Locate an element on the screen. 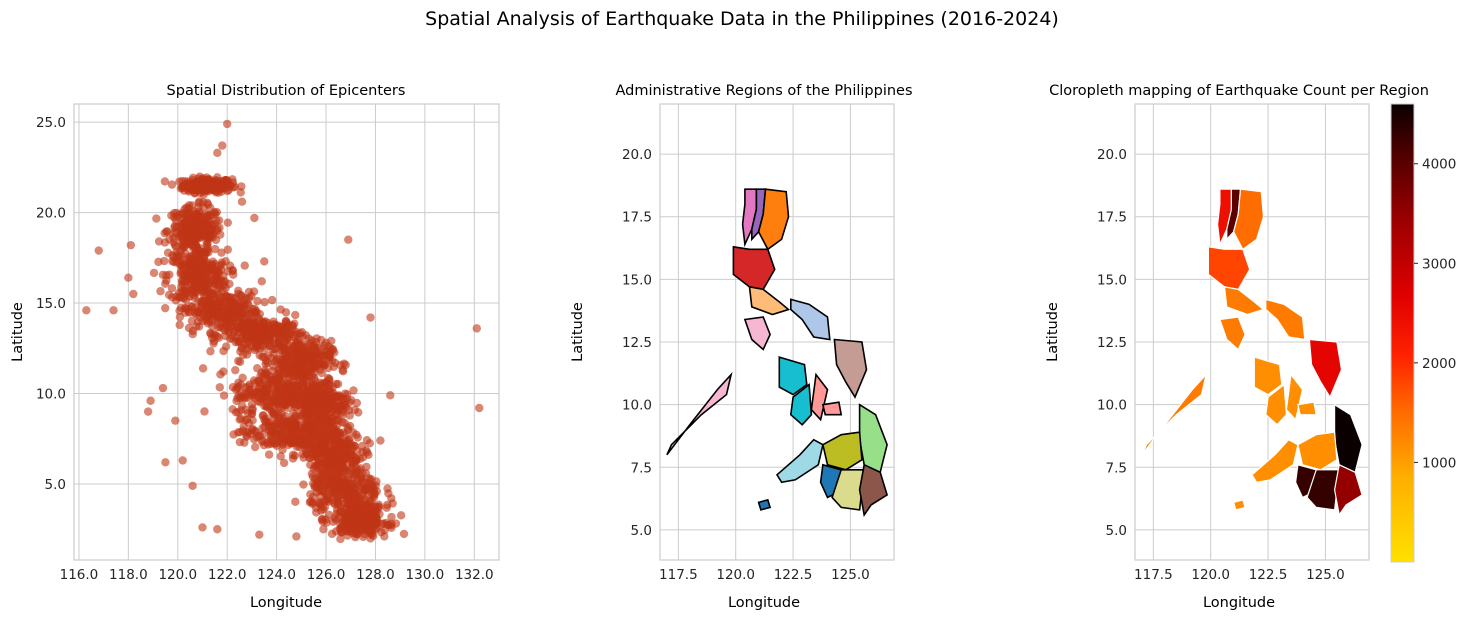 The image size is (1471, 619). region-bohol is located at coordinates (832, 408).